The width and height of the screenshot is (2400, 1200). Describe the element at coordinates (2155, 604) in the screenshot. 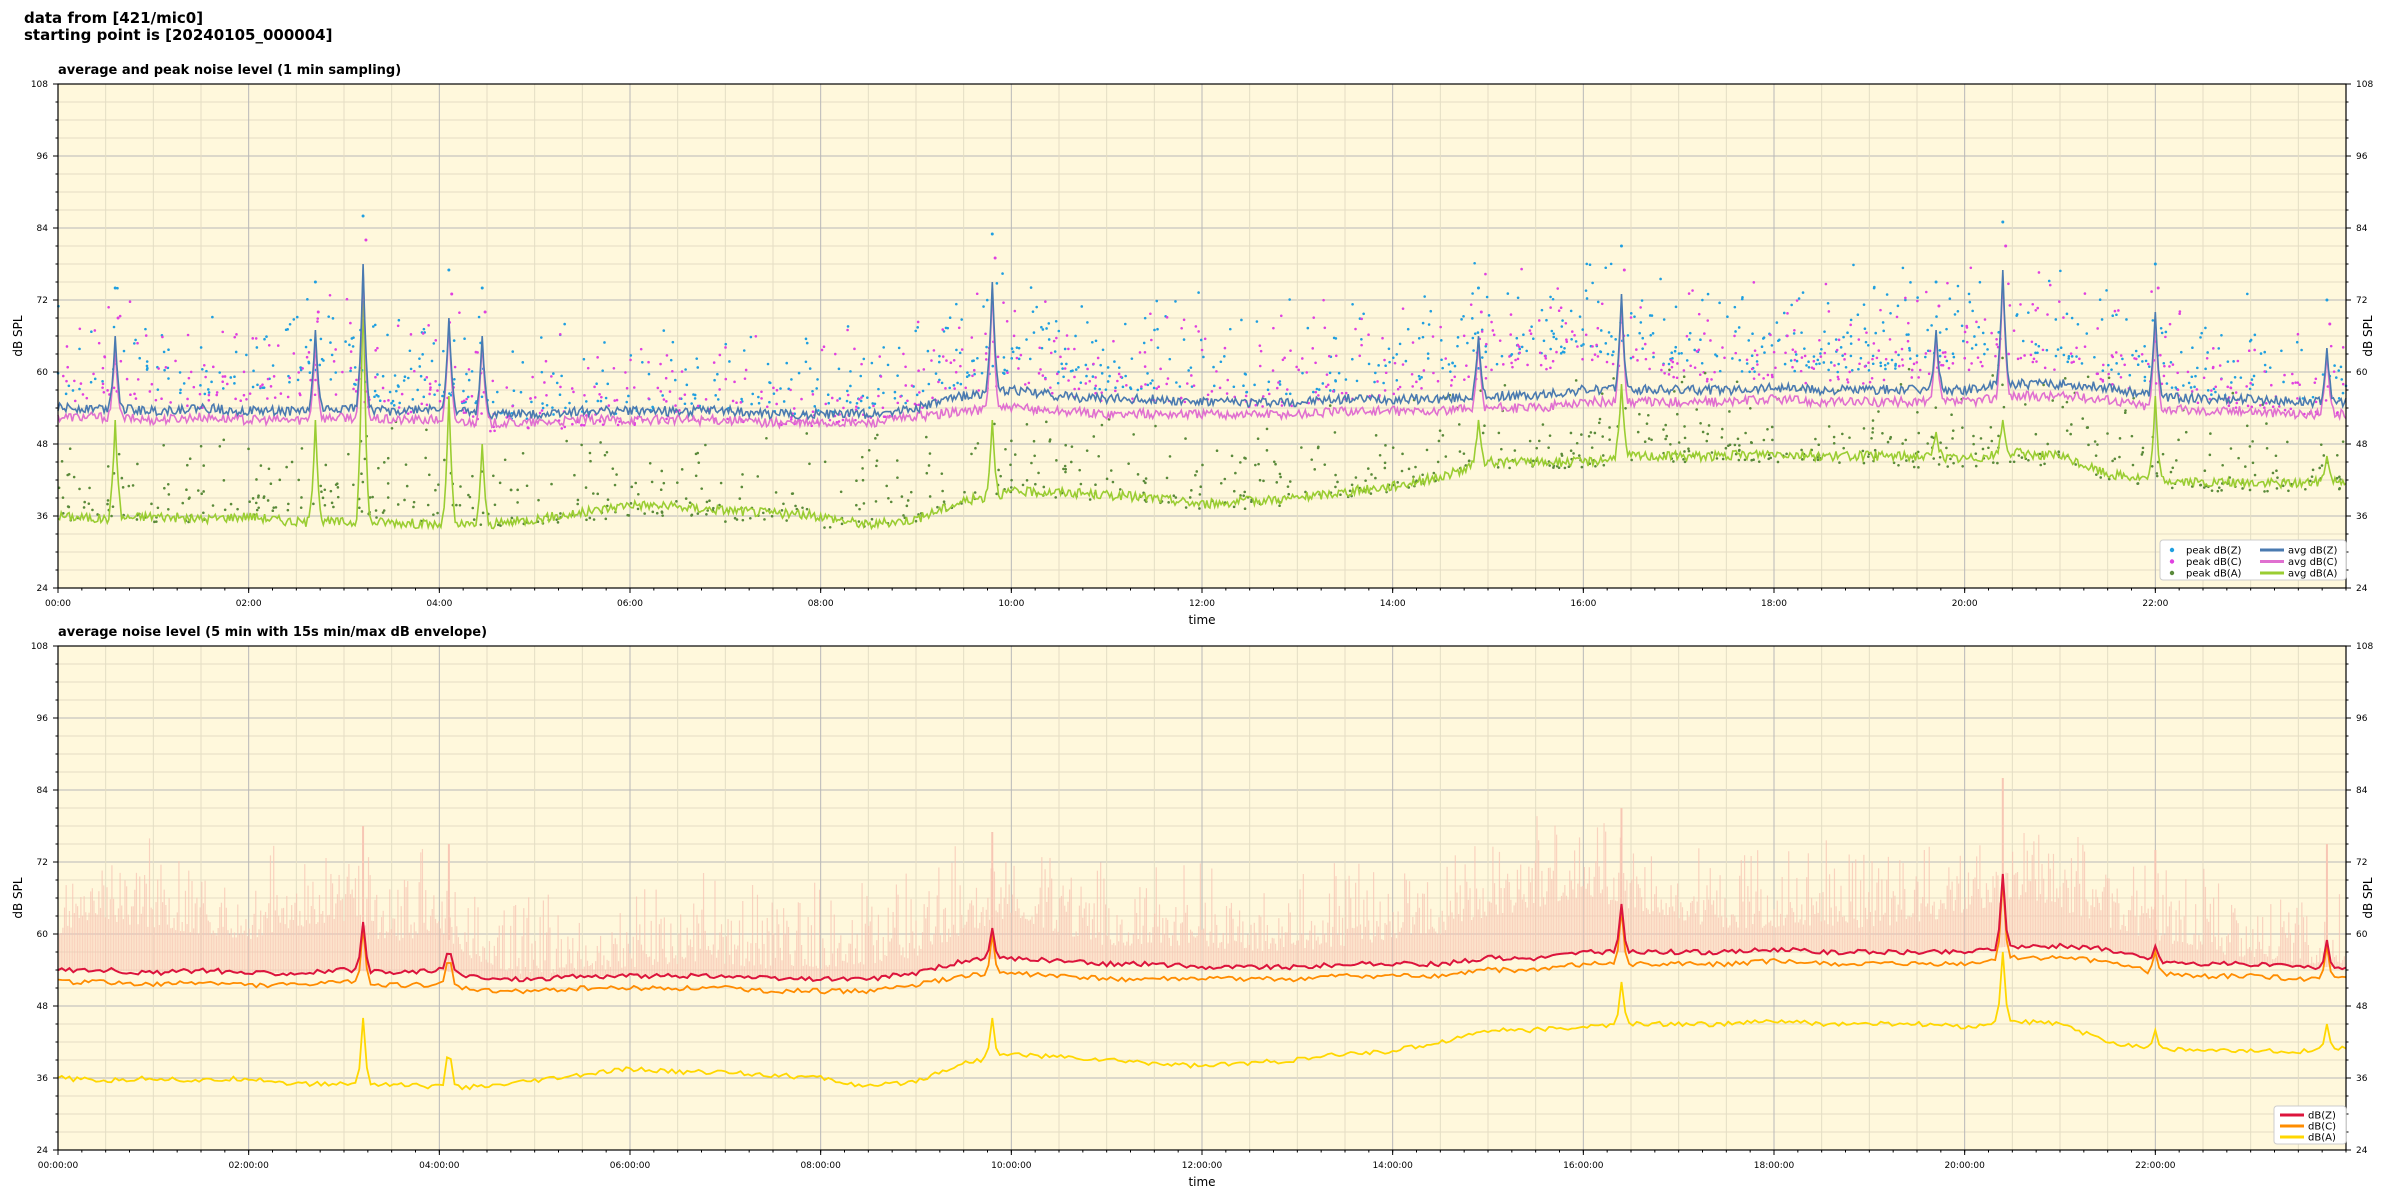

I see `x-tick-label: 22:00` at that location.